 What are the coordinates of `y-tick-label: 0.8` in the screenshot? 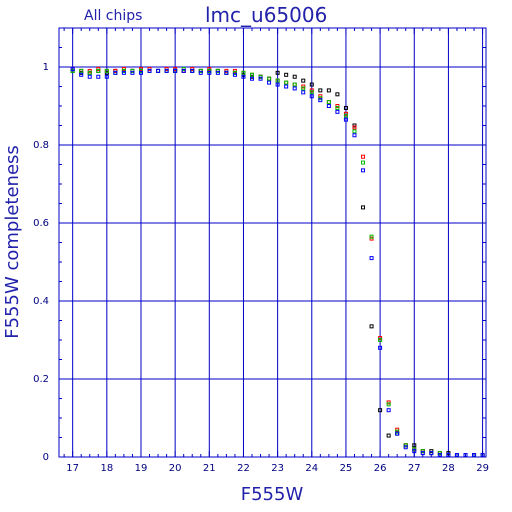 It's located at (41, 145).